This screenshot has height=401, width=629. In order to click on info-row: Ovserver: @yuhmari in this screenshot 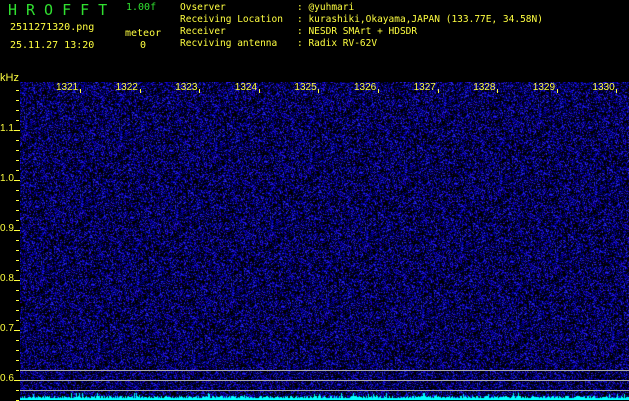, I will do `click(267, 7)`.